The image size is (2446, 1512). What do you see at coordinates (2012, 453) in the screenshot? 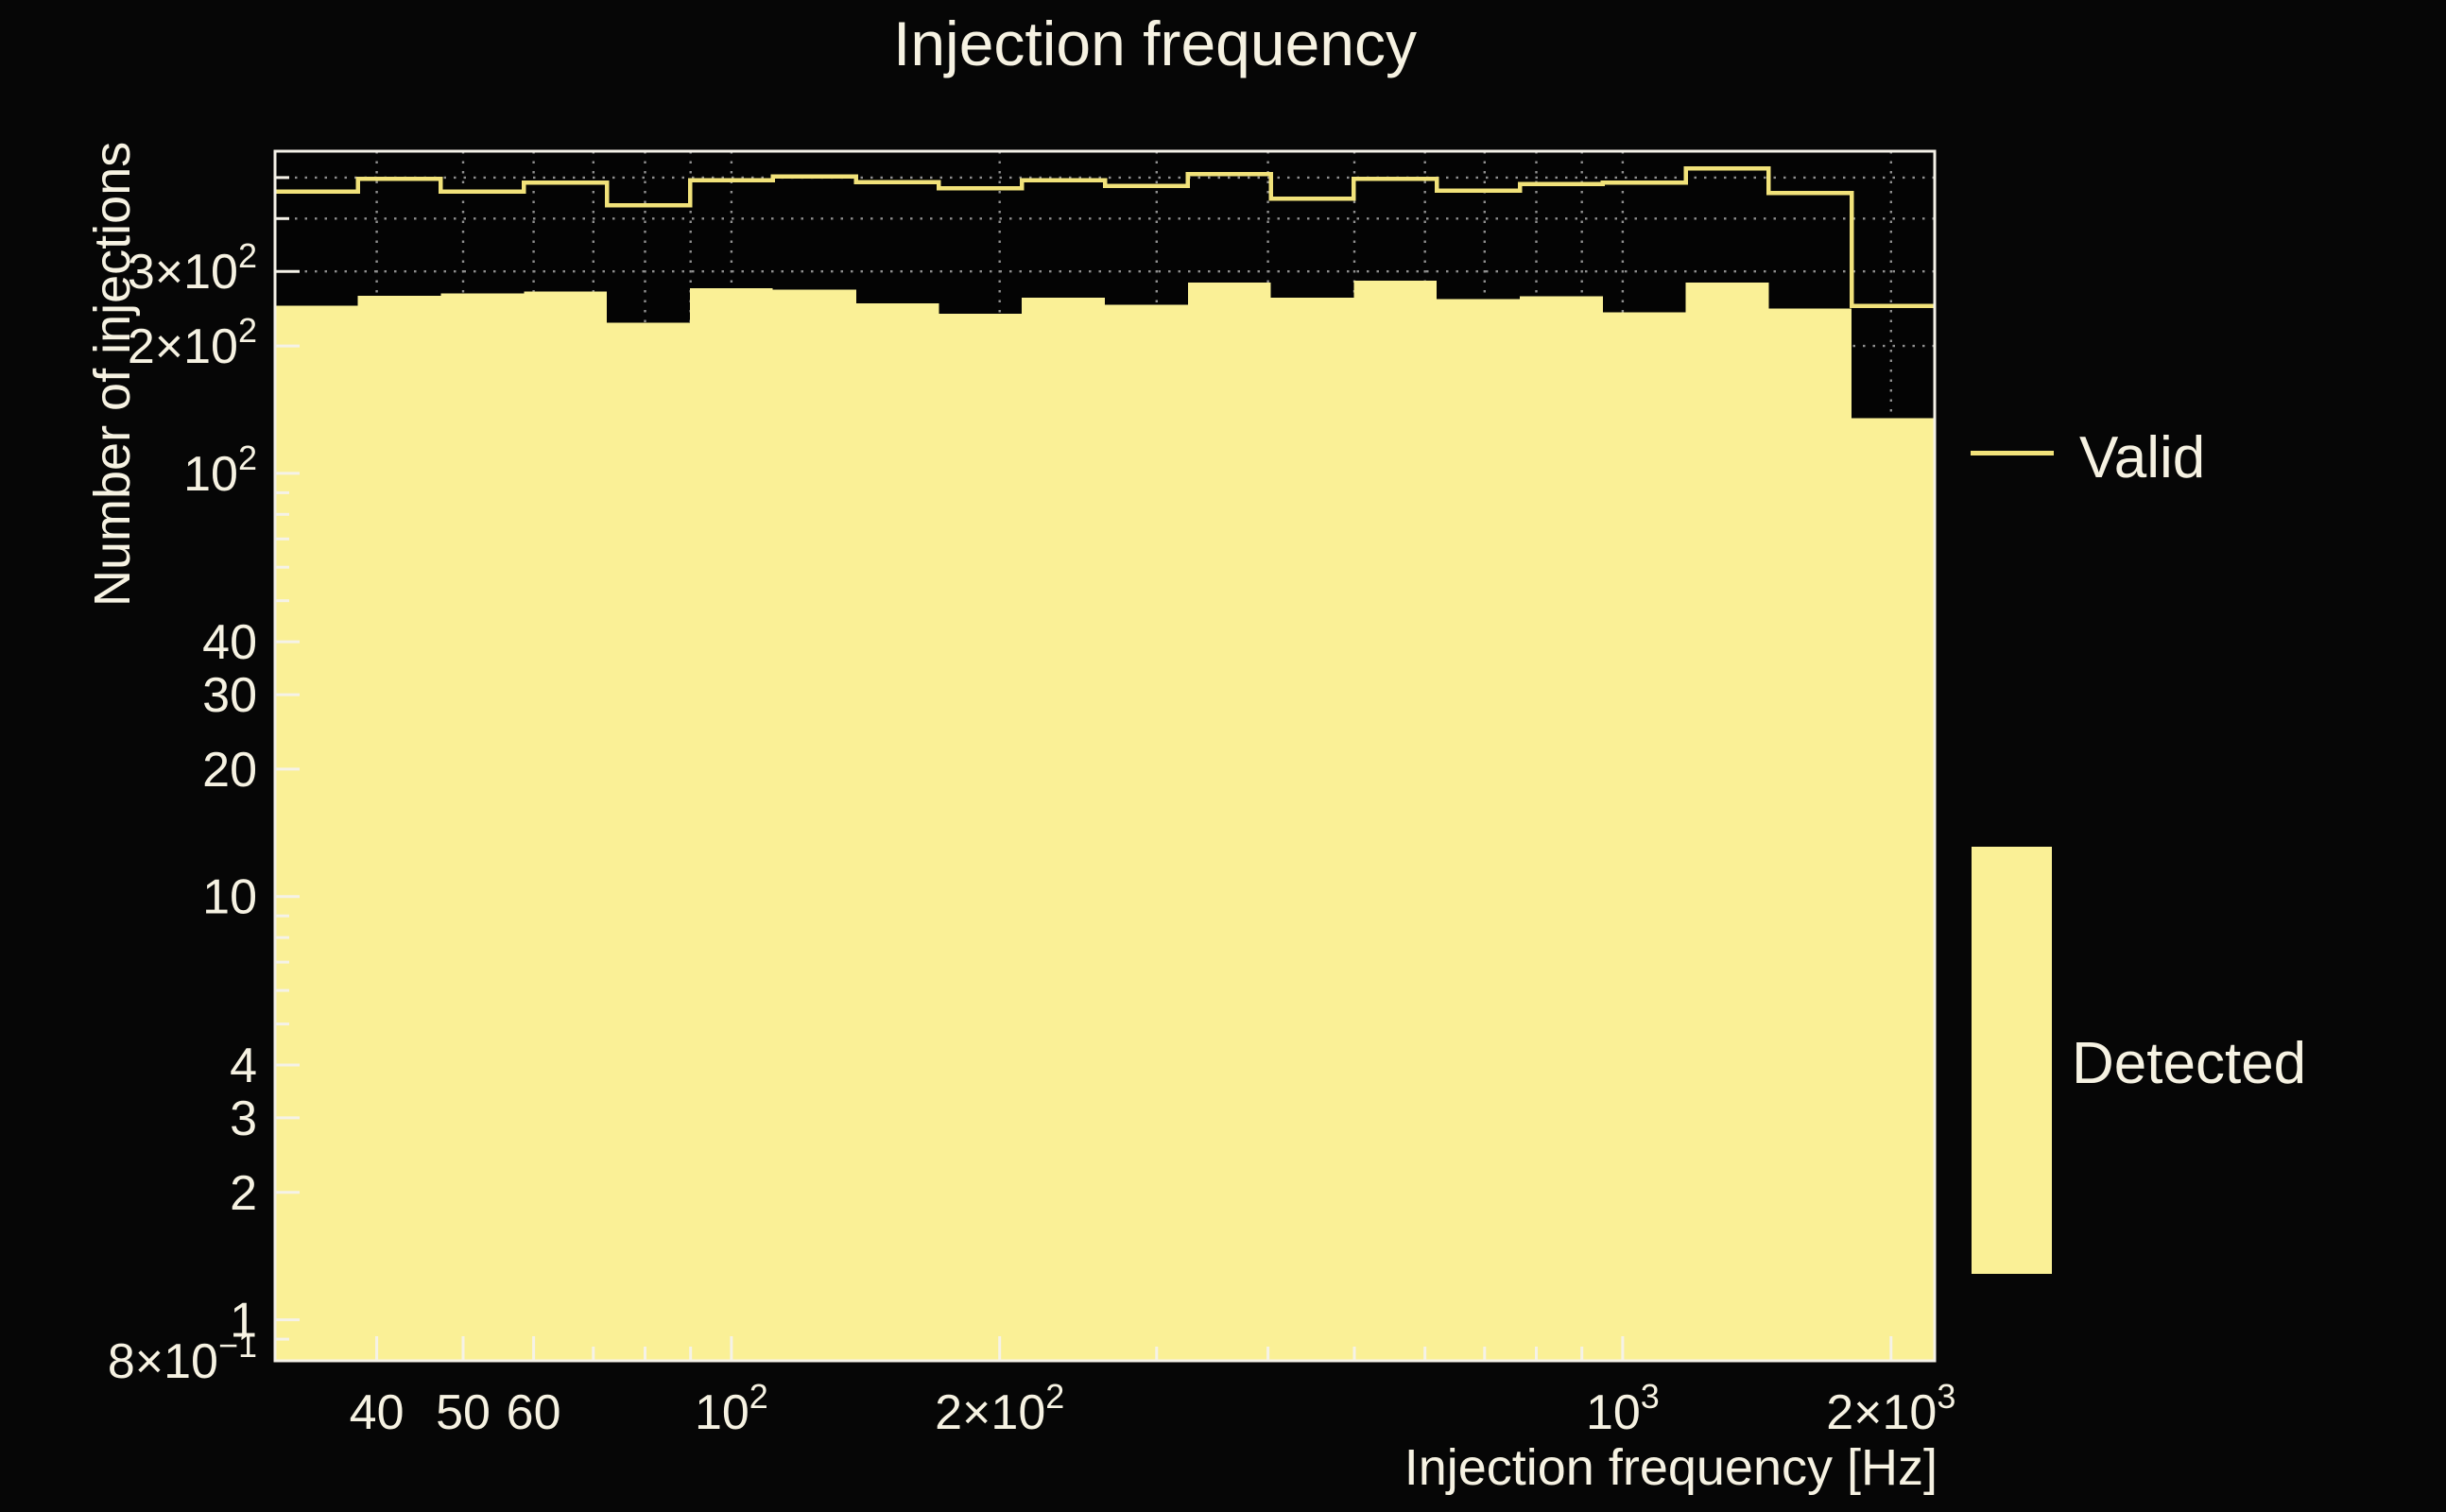
I see `legend-valid-line-swatch` at bounding box center [2012, 453].